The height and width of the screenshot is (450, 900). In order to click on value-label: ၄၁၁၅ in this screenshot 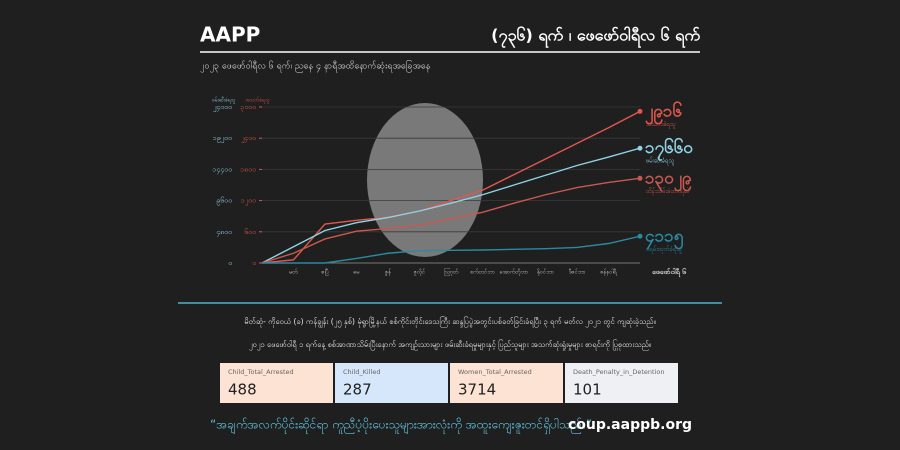, I will do `click(664, 238)`.